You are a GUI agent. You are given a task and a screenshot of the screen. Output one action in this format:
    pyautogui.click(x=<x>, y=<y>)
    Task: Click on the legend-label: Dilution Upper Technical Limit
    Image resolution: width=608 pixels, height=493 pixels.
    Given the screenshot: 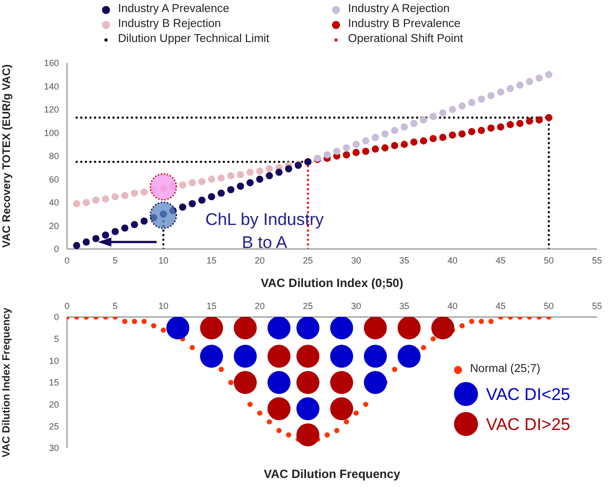 What is the action you would take?
    pyautogui.click(x=194, y=39)
    